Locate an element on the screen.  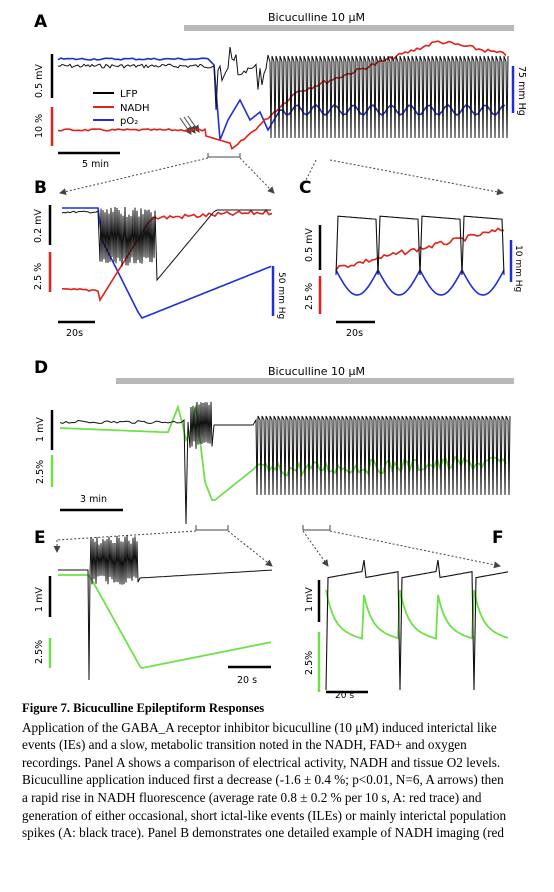
panel-e-letter: E is located at coordinates (40, 538).